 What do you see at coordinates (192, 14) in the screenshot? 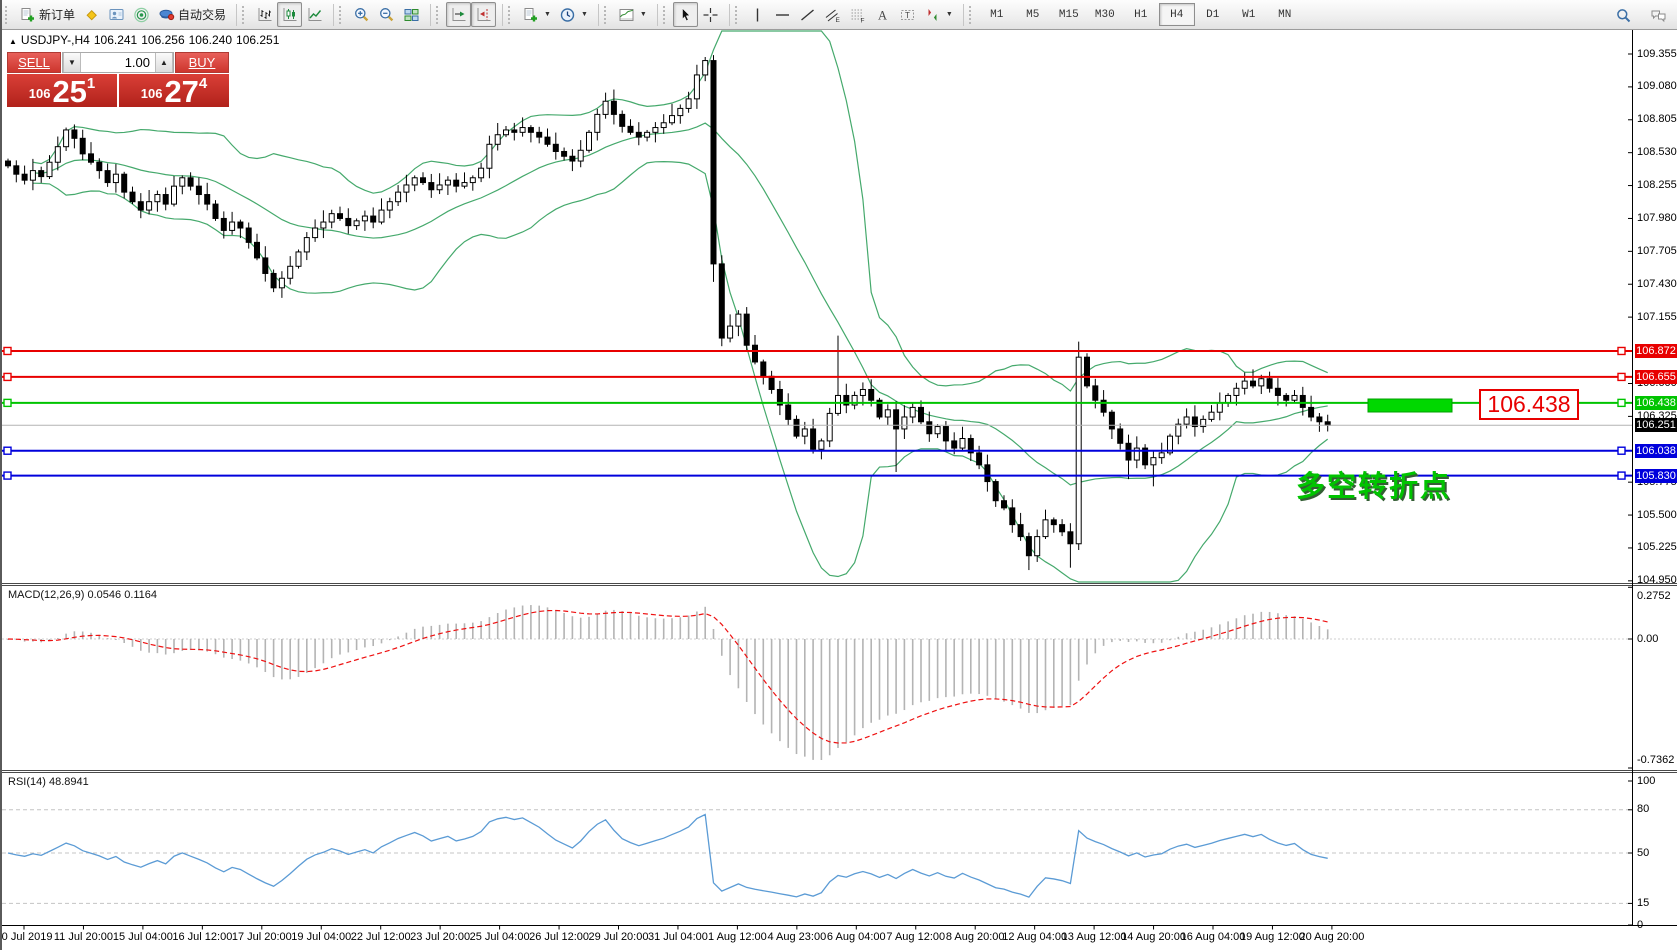
I see `autotrading-button: 自动交易` at bounding box center [192, 14].